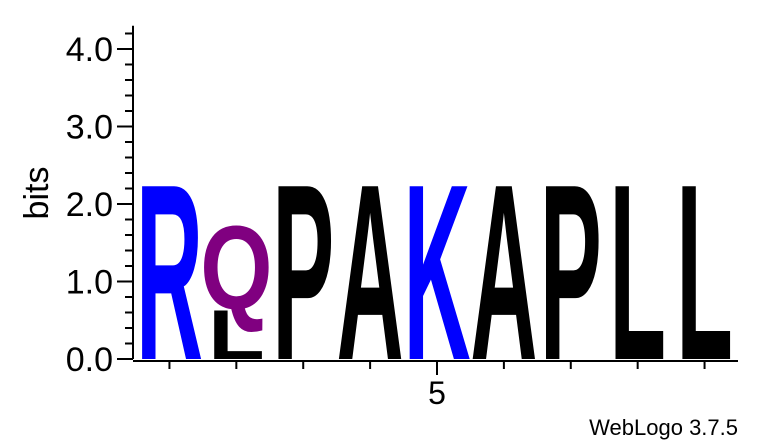  I want to click on weblogo-version-footer: WebLogo 3.7.5, so click(663, 427).